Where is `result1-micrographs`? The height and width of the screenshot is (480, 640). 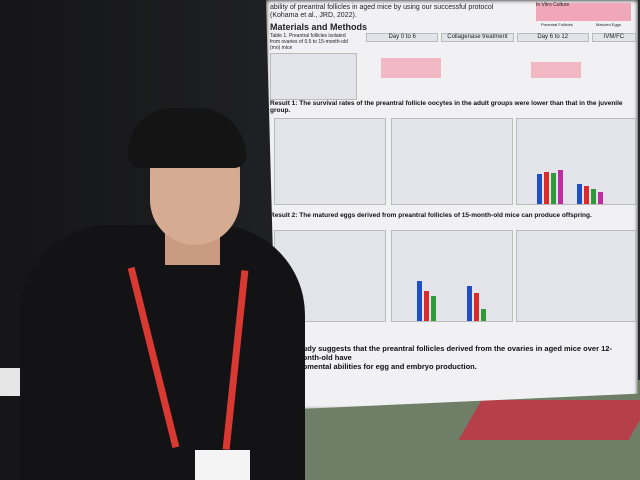
result1-micrographs is located at coordinates (330, 161).